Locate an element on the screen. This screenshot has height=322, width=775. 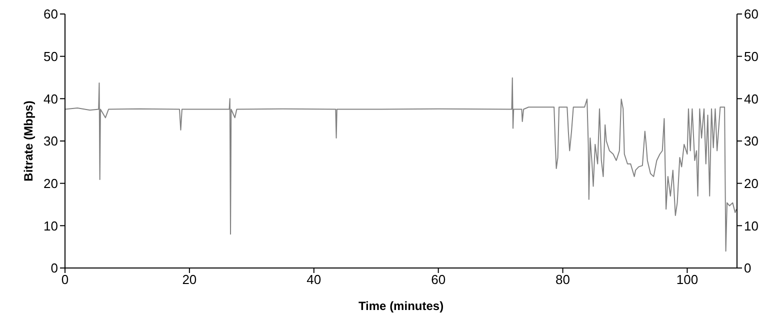
x-tick-label: 0 is located at coordinates (65, 280).